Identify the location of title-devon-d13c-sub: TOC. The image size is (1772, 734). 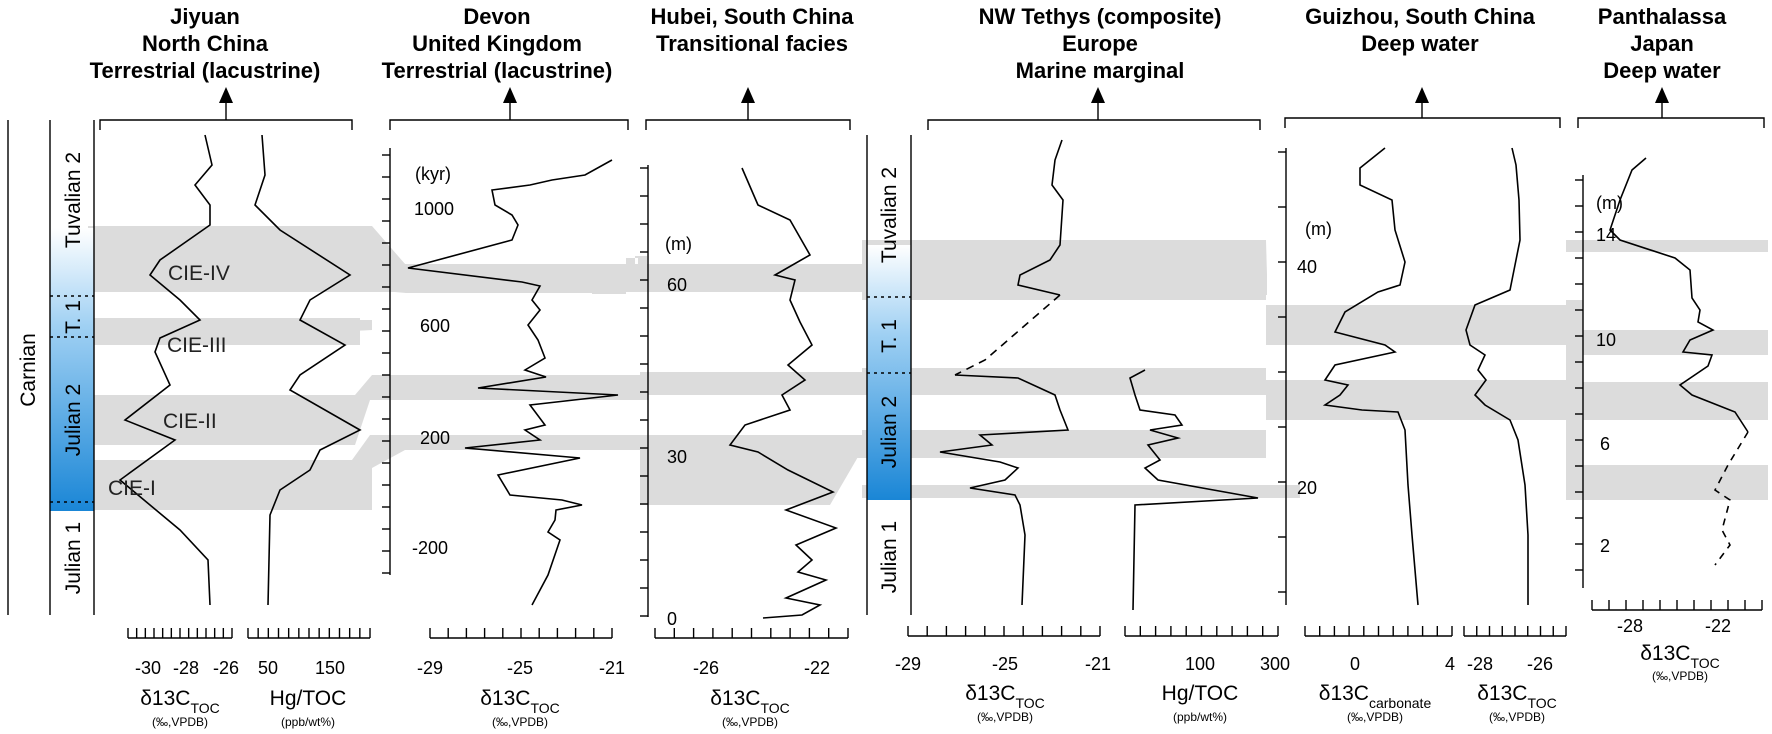
(544, 708).